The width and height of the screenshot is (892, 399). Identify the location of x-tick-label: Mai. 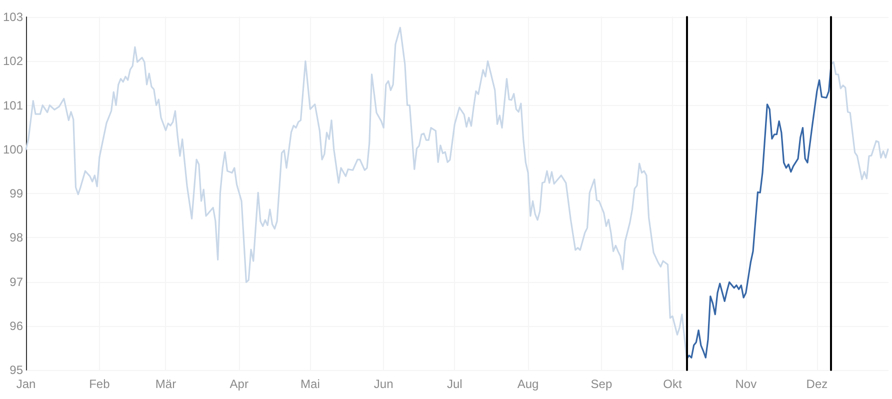
(310, 384).